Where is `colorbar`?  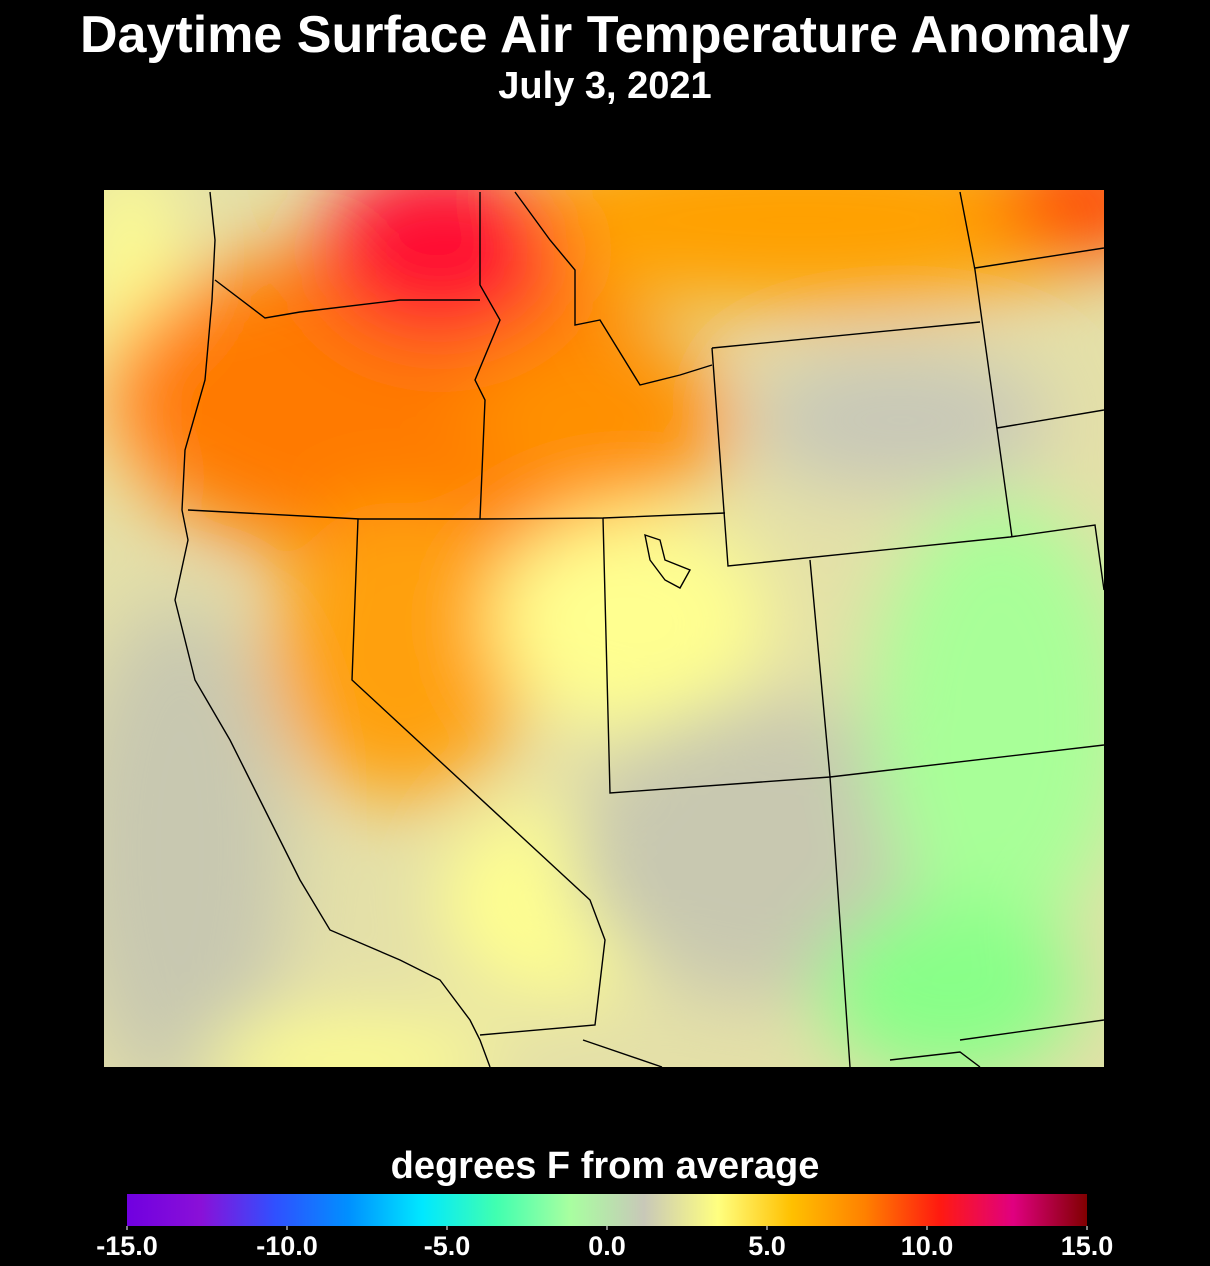 colorbar is located at coordinates (607, 1210).